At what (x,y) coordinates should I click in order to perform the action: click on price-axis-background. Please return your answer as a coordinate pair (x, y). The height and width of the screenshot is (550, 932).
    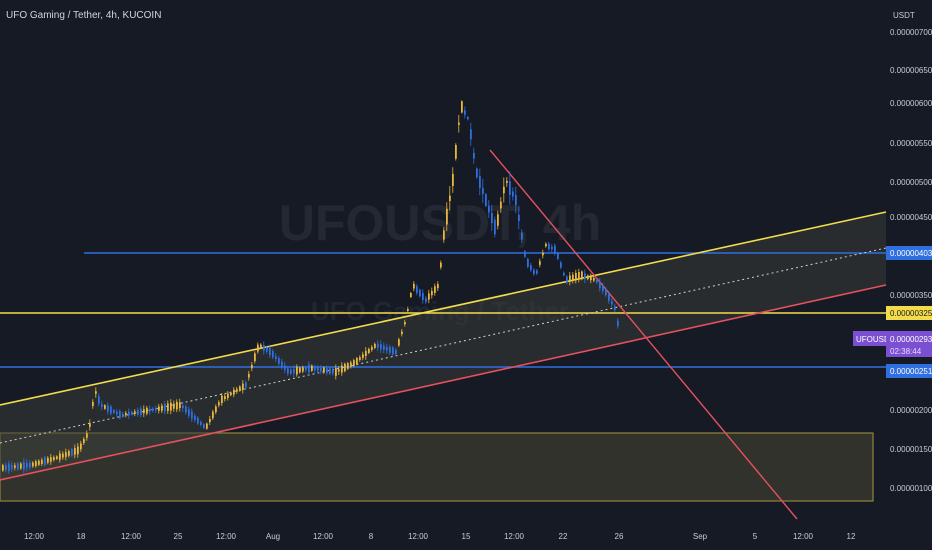
    Looking at the image, I should click on (909, 275).